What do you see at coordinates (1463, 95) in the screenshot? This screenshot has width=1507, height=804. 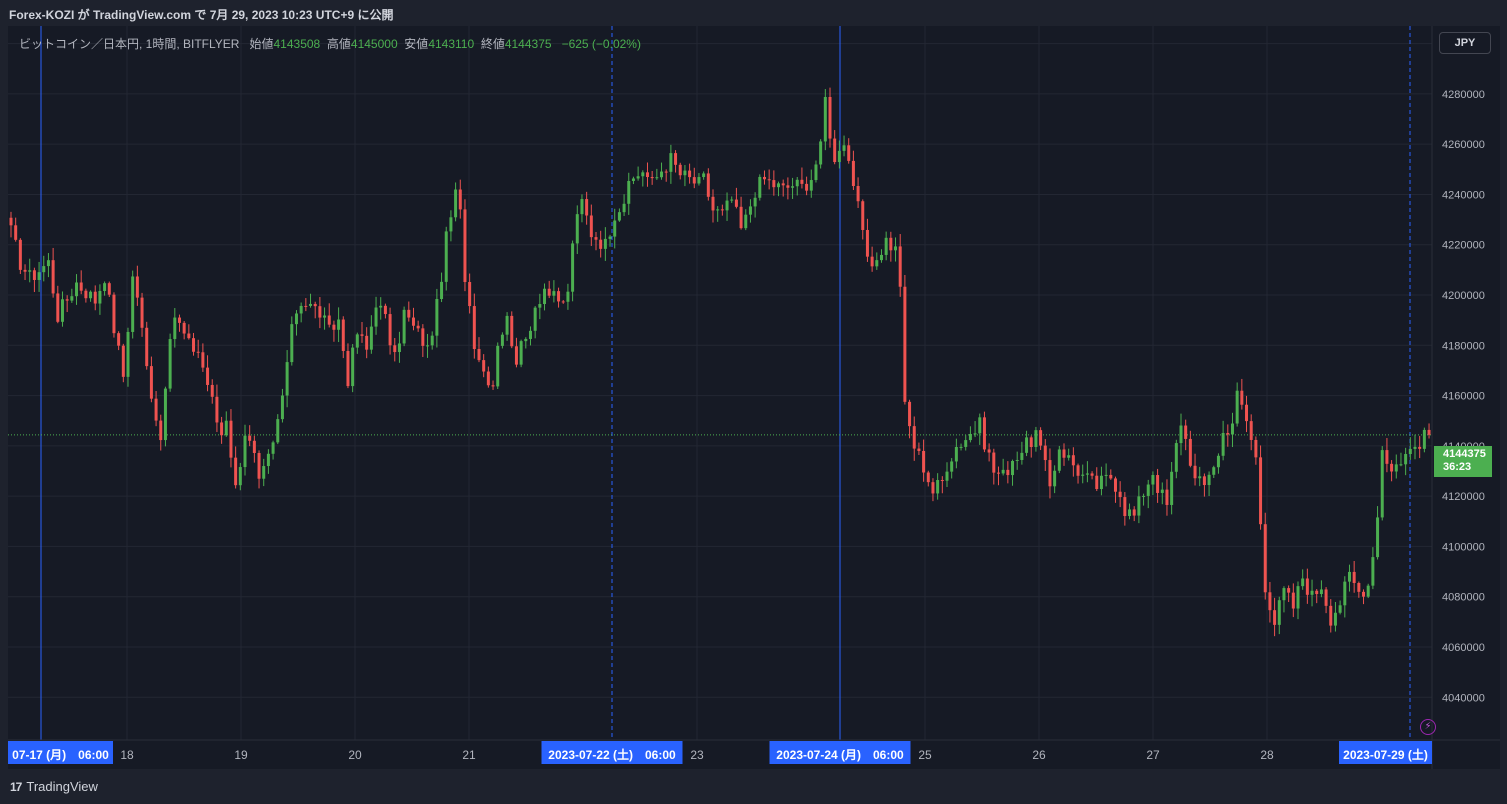 I see `price-tick-label: 4280000` at bounding box center [1463, 95].